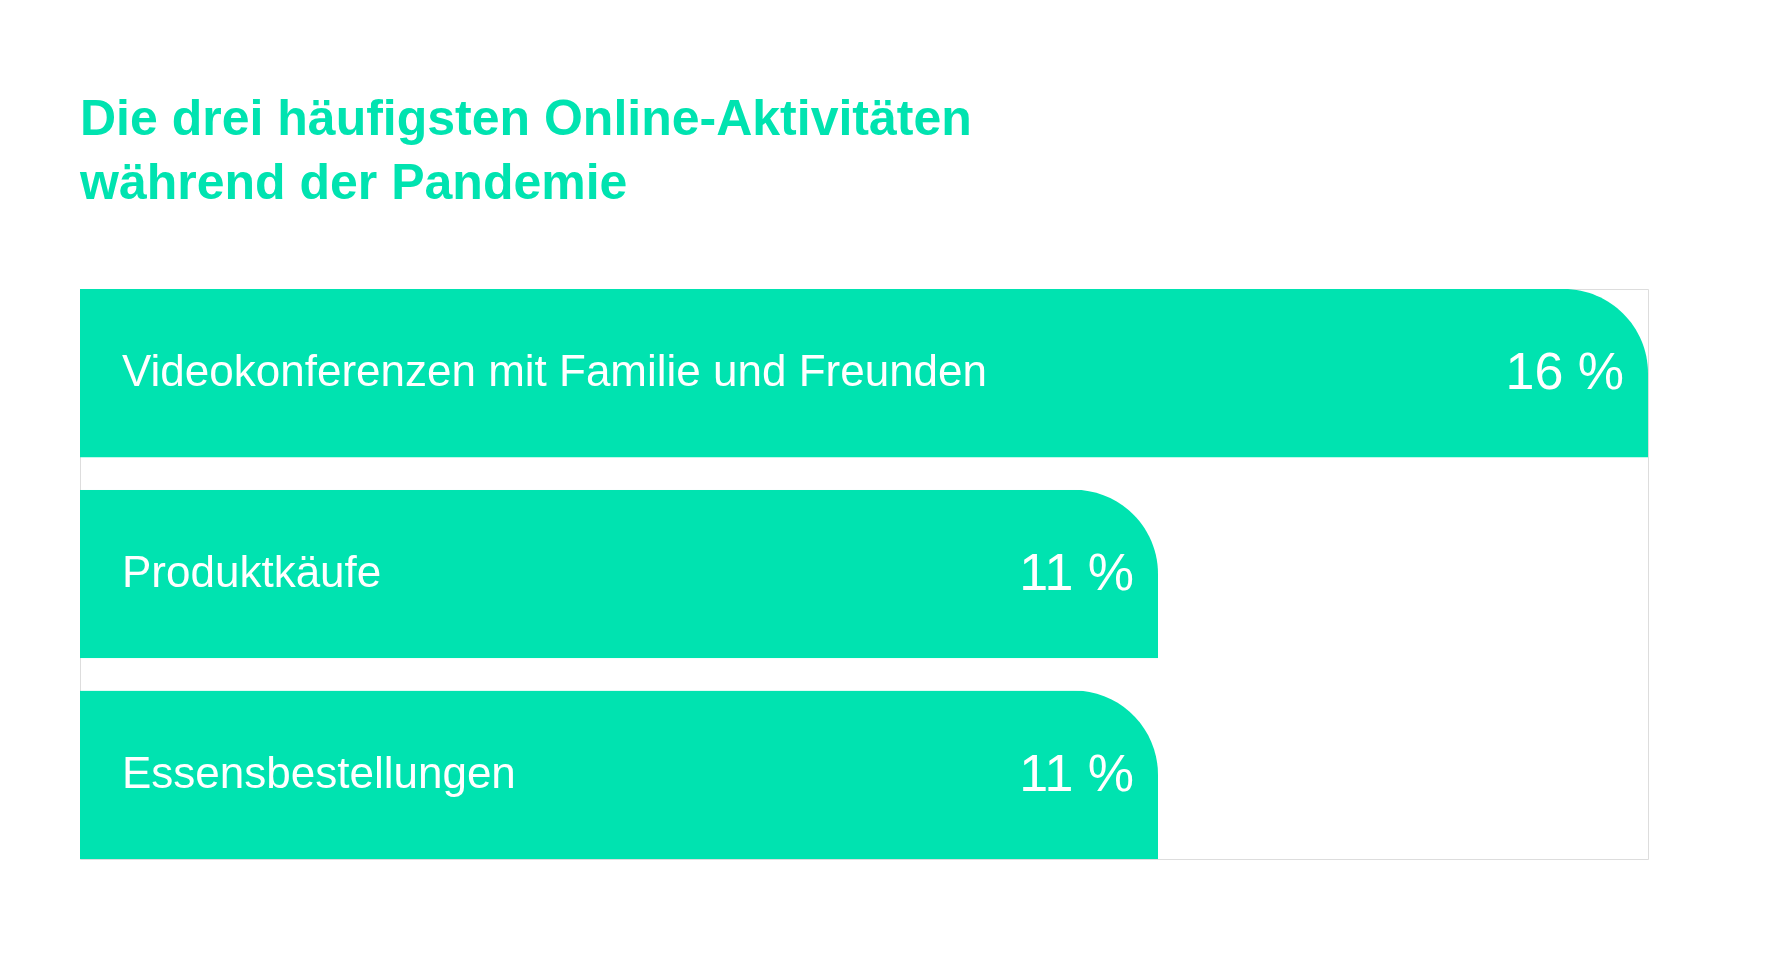 The width and height of the screenshot is (1767, 969). What do you see at coordinates (555, 371) in the screenshot?
I see `y-tick-label: Videokonferenzen mit Familie und Freunden` at bounding box center [555, 371].